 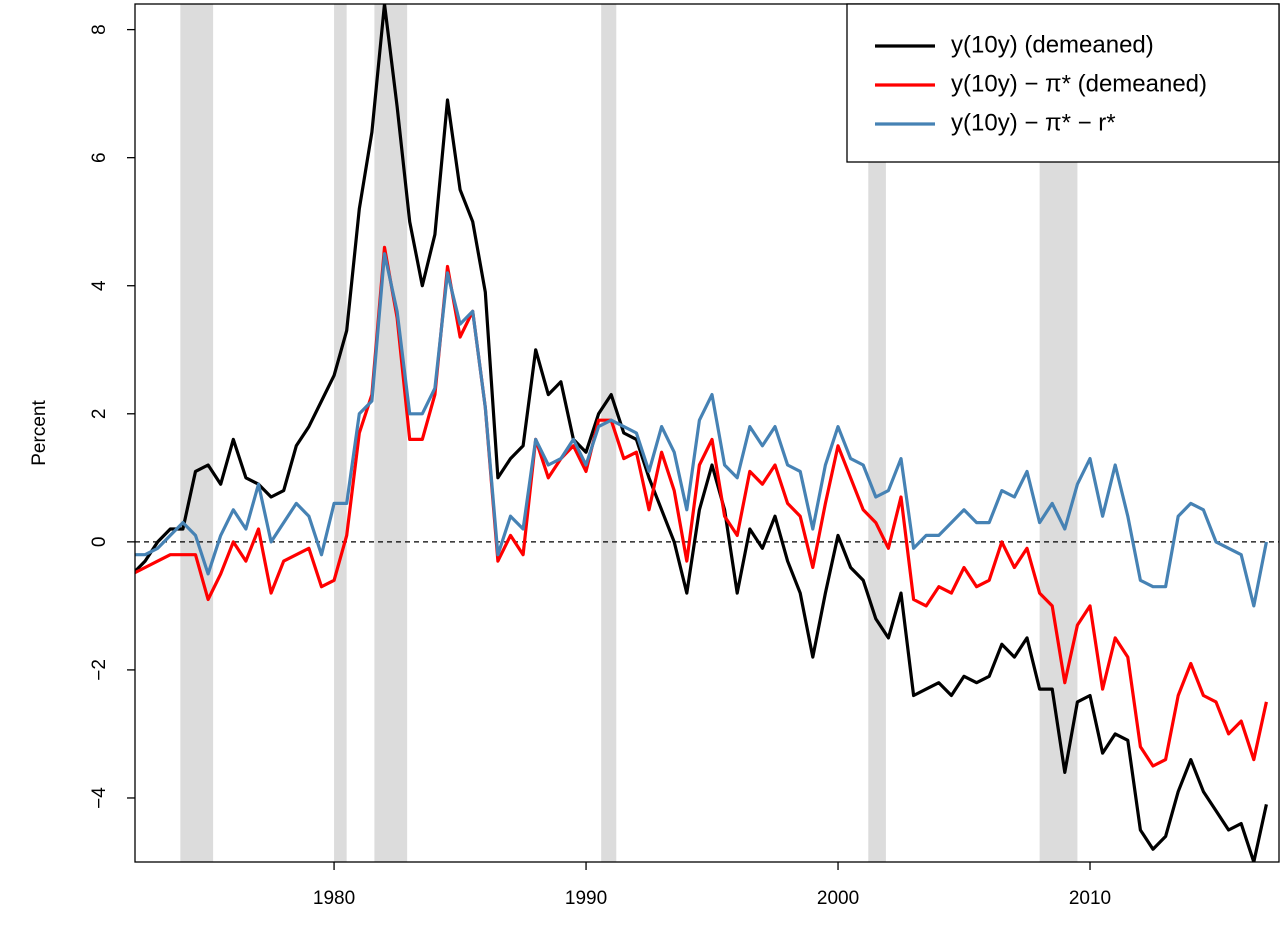 What do you see at coordinates (99, 157) in the screenshot?
I see `y-tick-label: 6` at bounding box center [99, 157].